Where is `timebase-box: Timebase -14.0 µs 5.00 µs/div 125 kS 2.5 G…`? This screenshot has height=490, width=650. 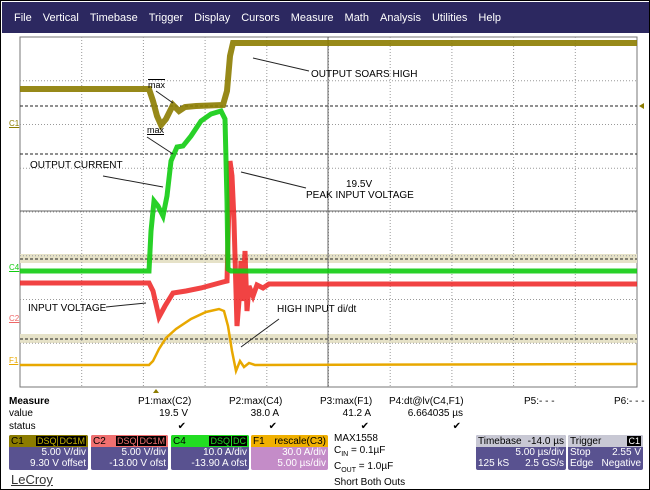
timebase-box: Timebase -14.0 µs 5.00 µs/div 125 kS 2.5 G… is located at coordinates (521, 452).